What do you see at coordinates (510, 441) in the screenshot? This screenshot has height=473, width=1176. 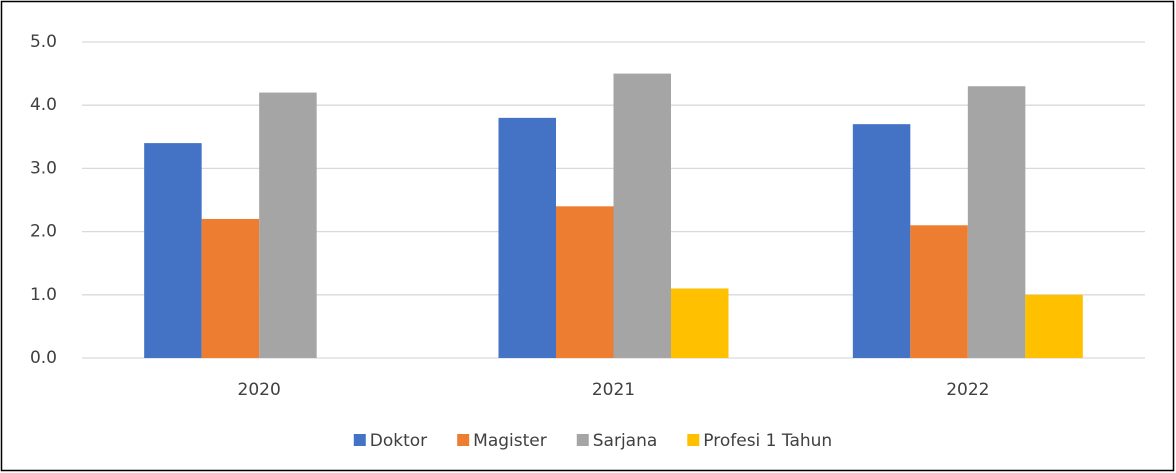 I see `legend-label: Magister` at bounding box center [510, 441].